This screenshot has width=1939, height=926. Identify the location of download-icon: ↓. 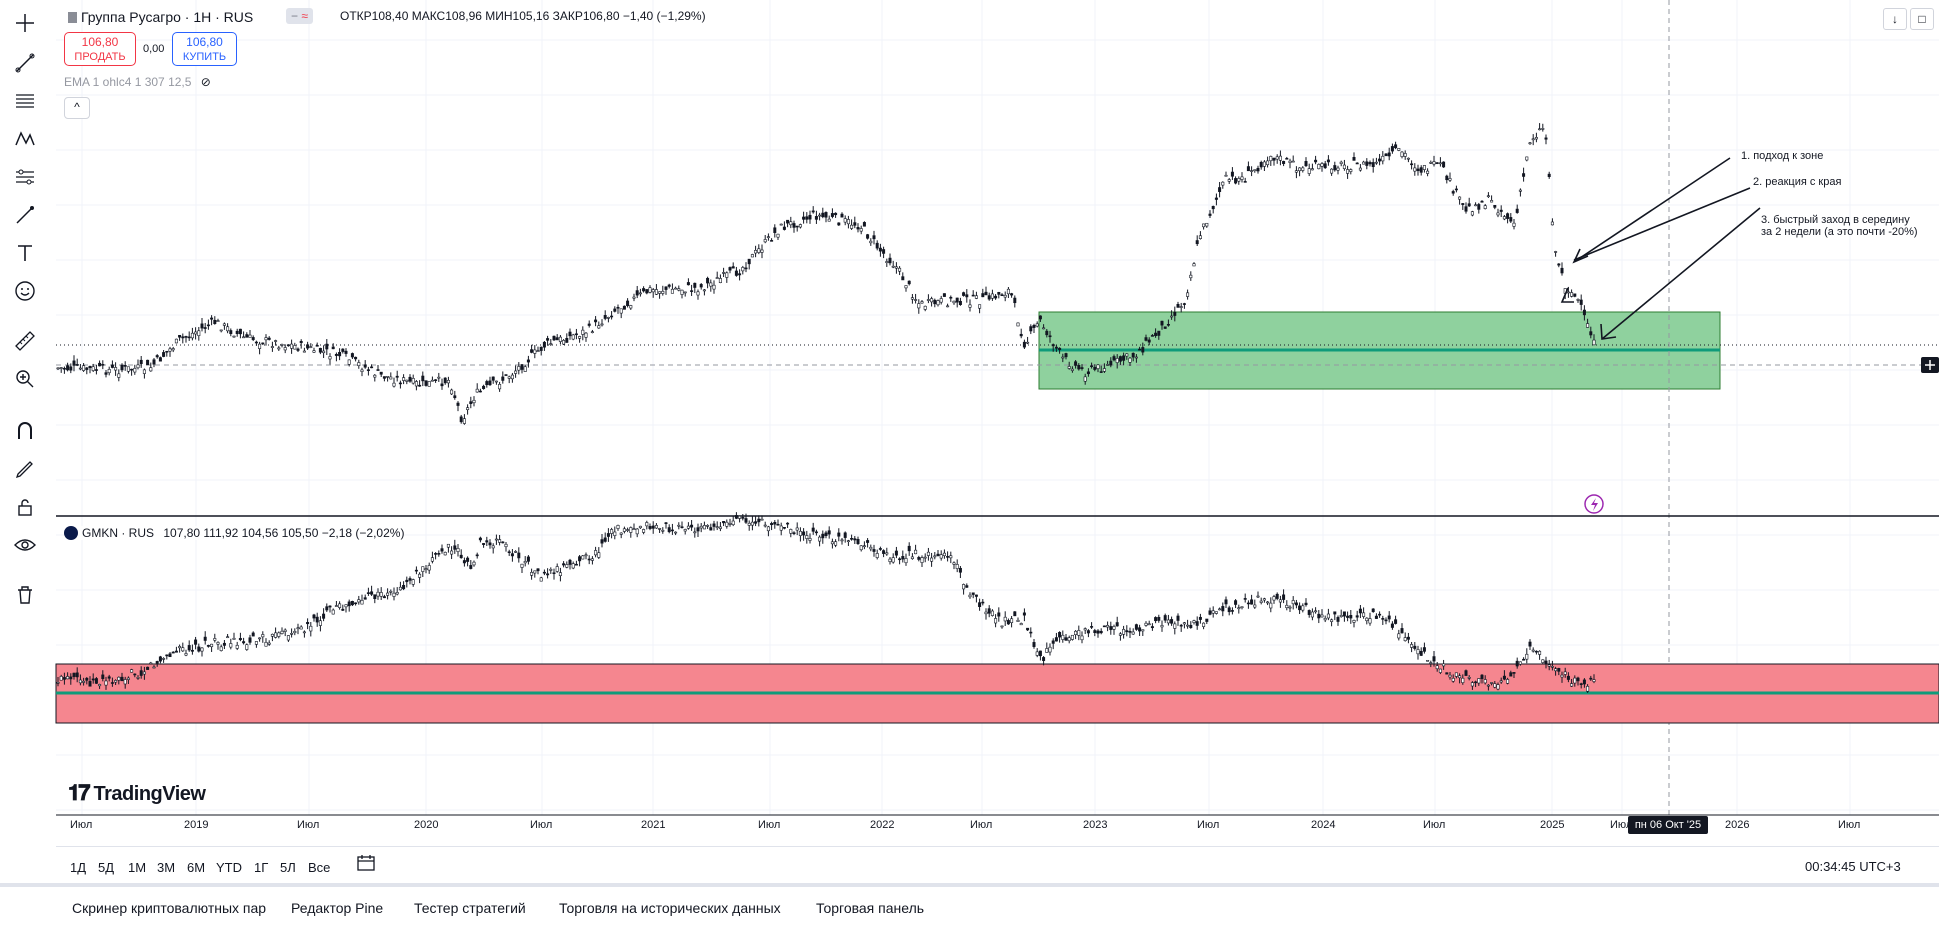
(1895, 19).